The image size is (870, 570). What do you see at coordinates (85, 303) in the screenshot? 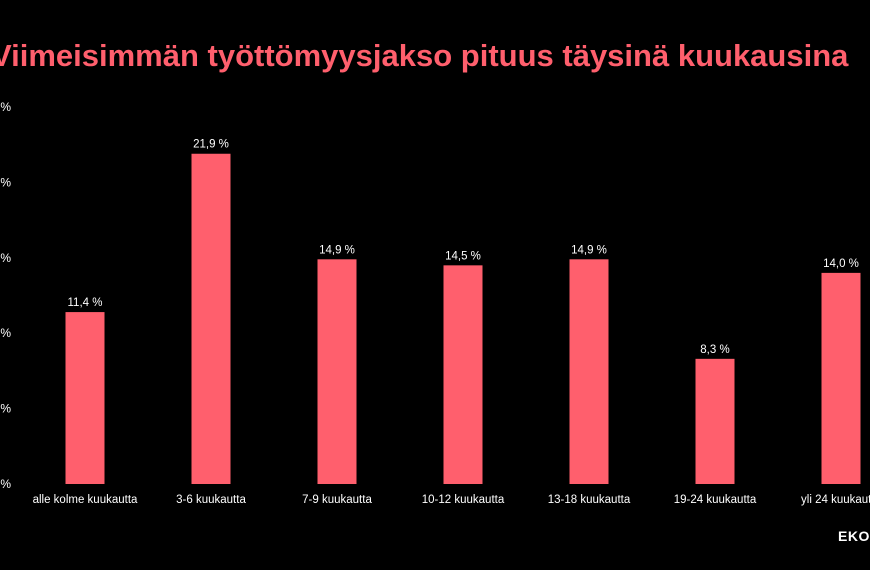
I see `bar-value-label: 11,4 %` at bounding box center [85, 303].